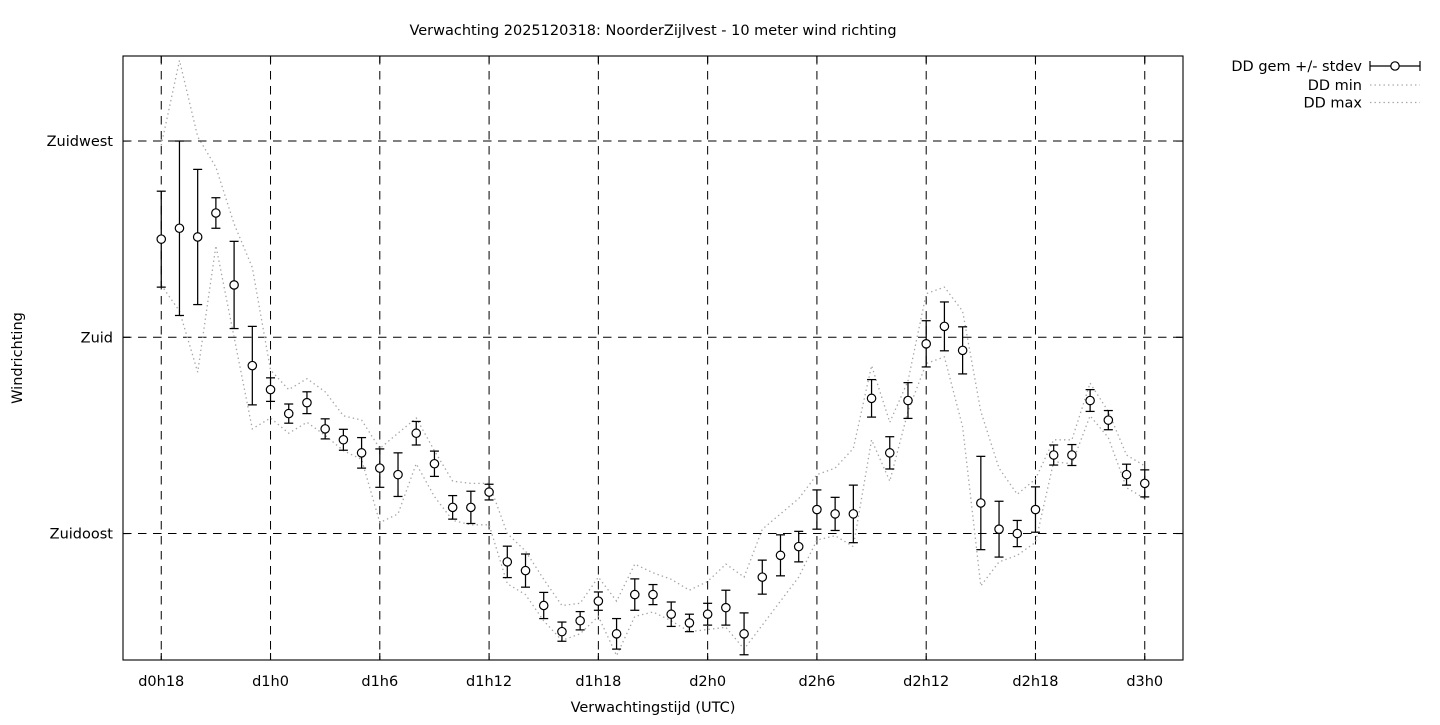 The width and height of the screenshot is (1440, 725). Describe the element at coordinates (707, 682) in the screenshot. I see `x-tick-label: d2h0` at that location.